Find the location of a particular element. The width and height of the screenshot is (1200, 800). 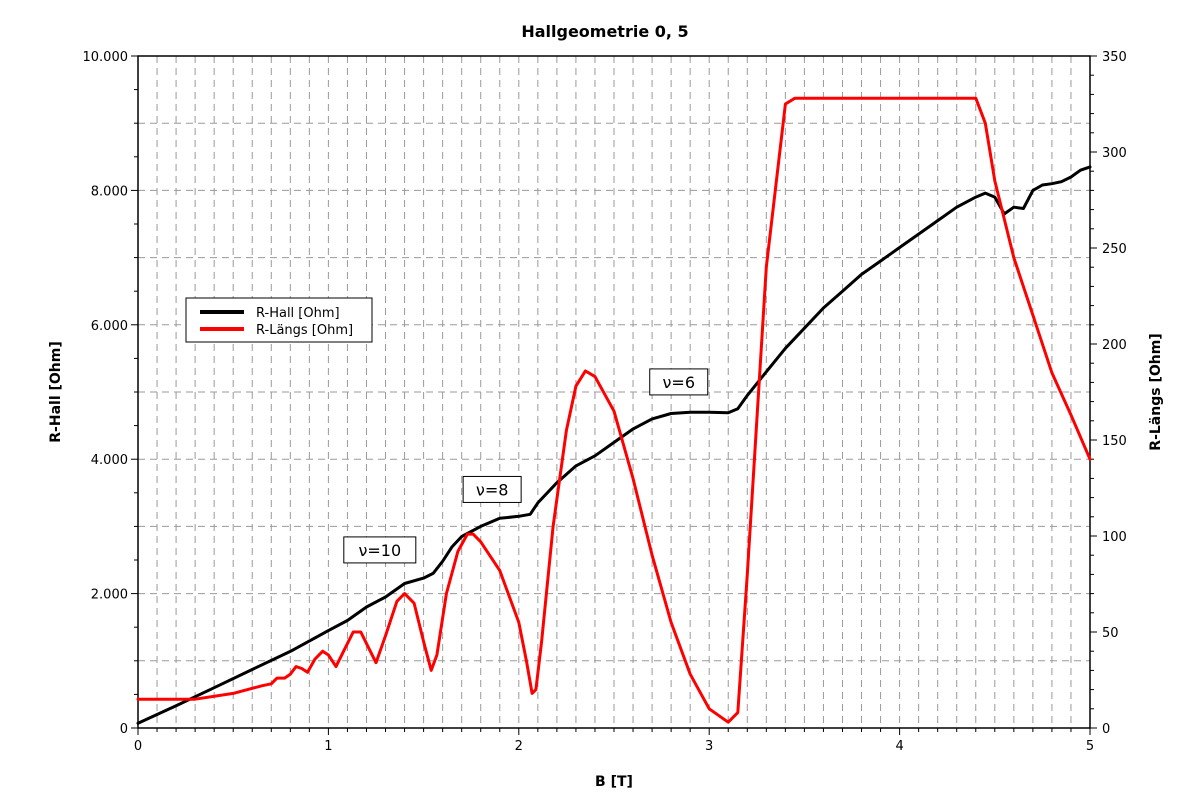

y-left-tick-label: 6.000 is located at coordinates (109, 326).